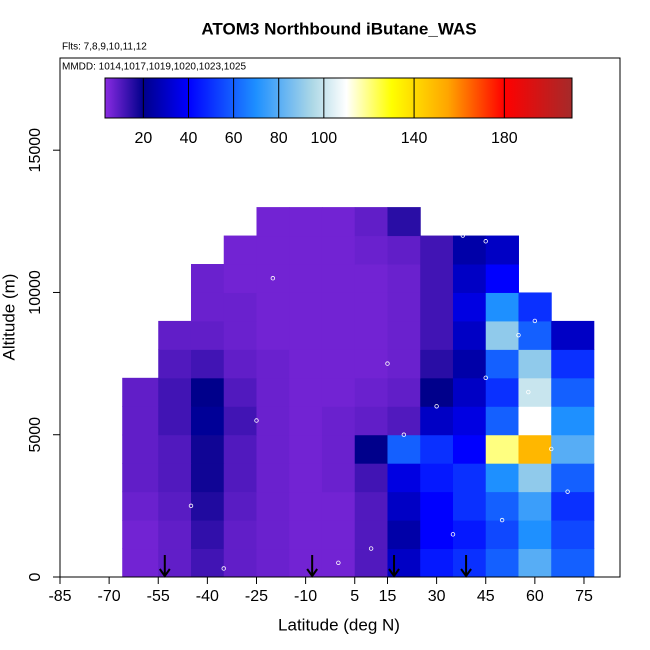 The height and width of the screenshot is (650, 650). What do you see at coordinates (234, 138) in the screenshot?
I see `colorbar-tick-label: 60` at bounding box center [234, 138].